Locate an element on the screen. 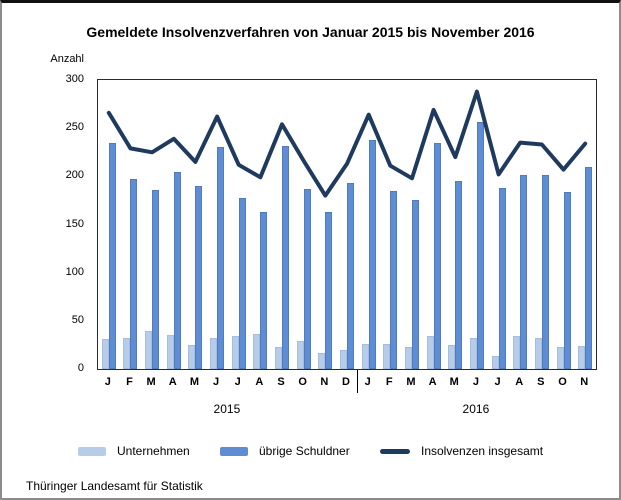  legend-item: Unternehmen is located at coordinates (134, 451).